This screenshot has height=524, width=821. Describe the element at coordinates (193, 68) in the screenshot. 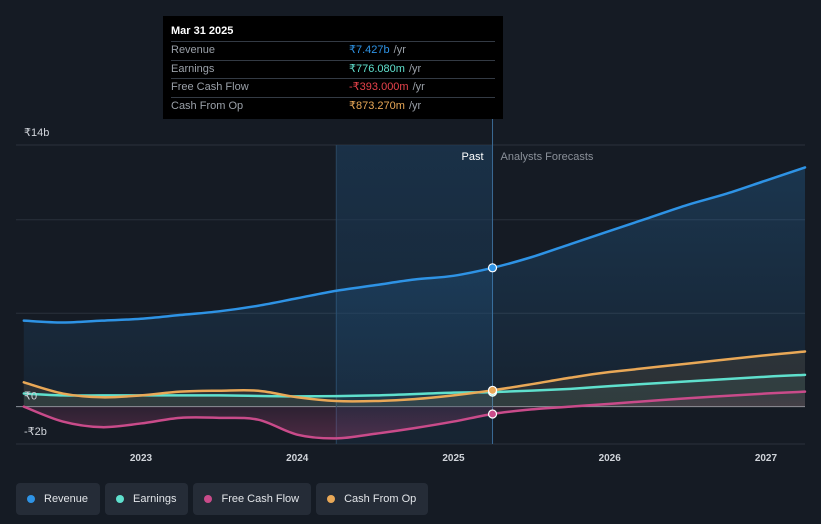

I see `tooltip-label: Earnings` at that location.